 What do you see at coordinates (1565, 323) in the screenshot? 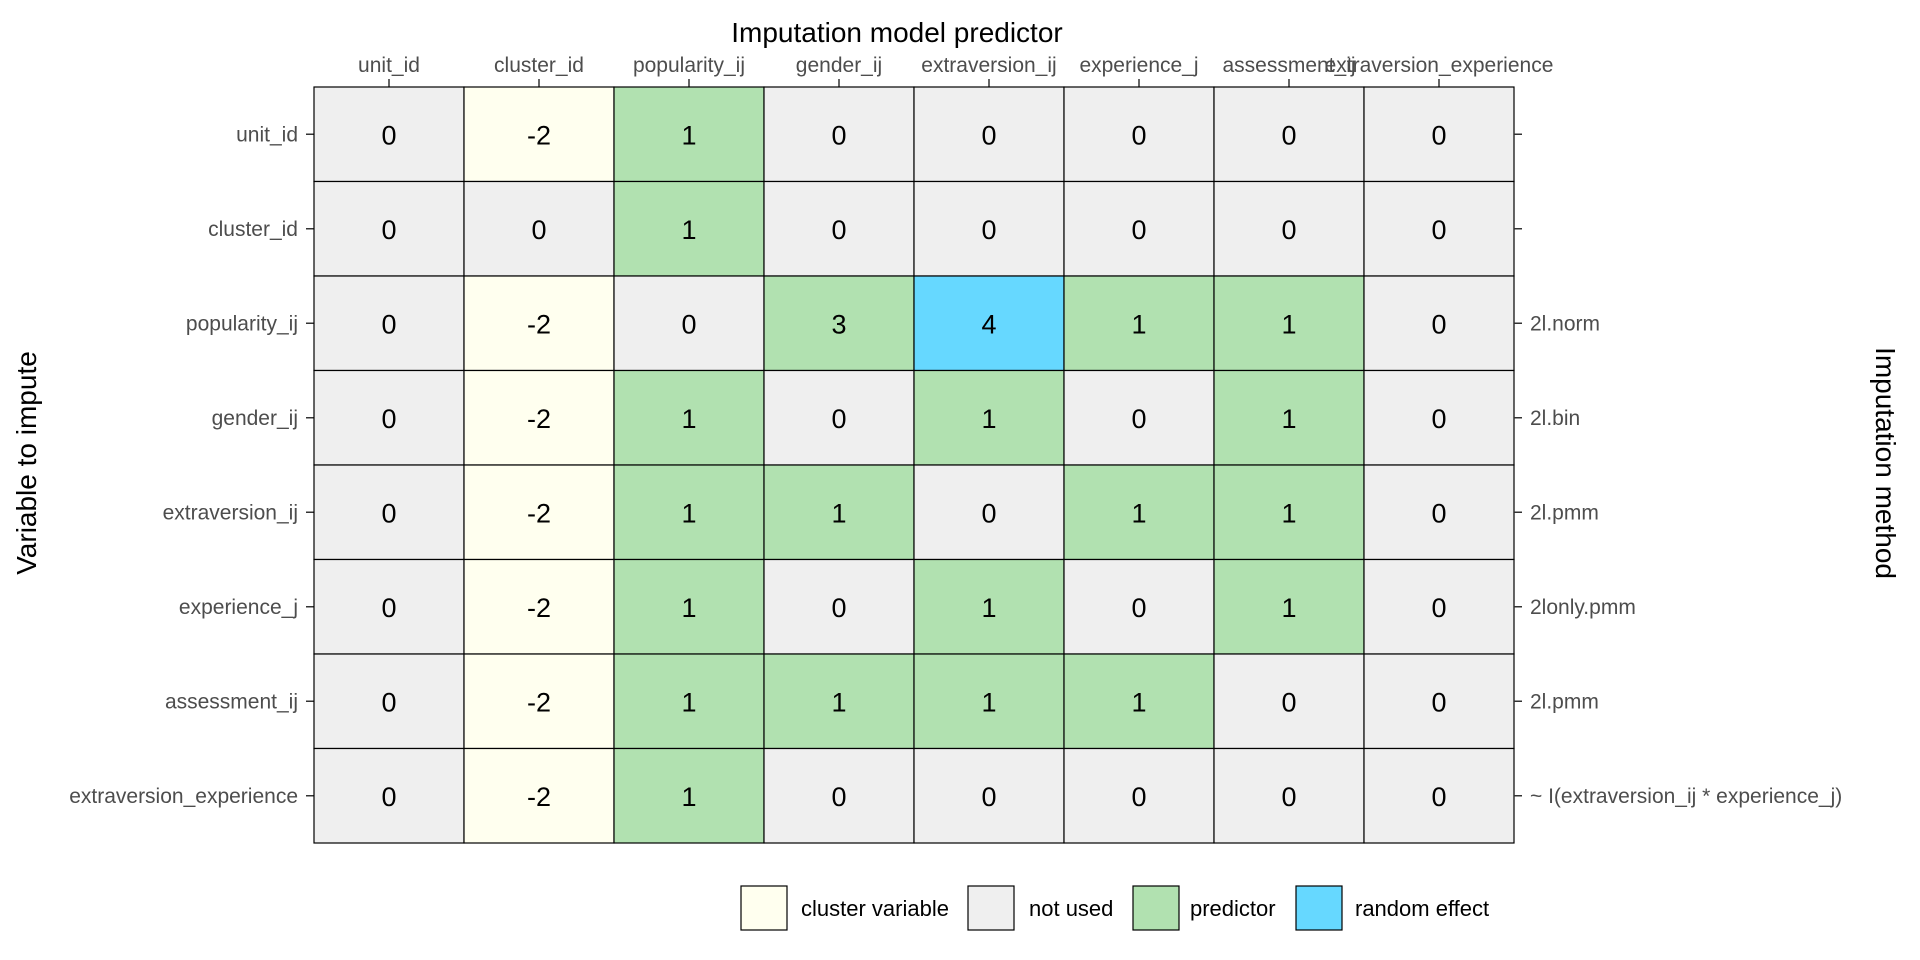
I see `method-label-popularity-ij: 2l.norm` at bounding box center [1565, 323].